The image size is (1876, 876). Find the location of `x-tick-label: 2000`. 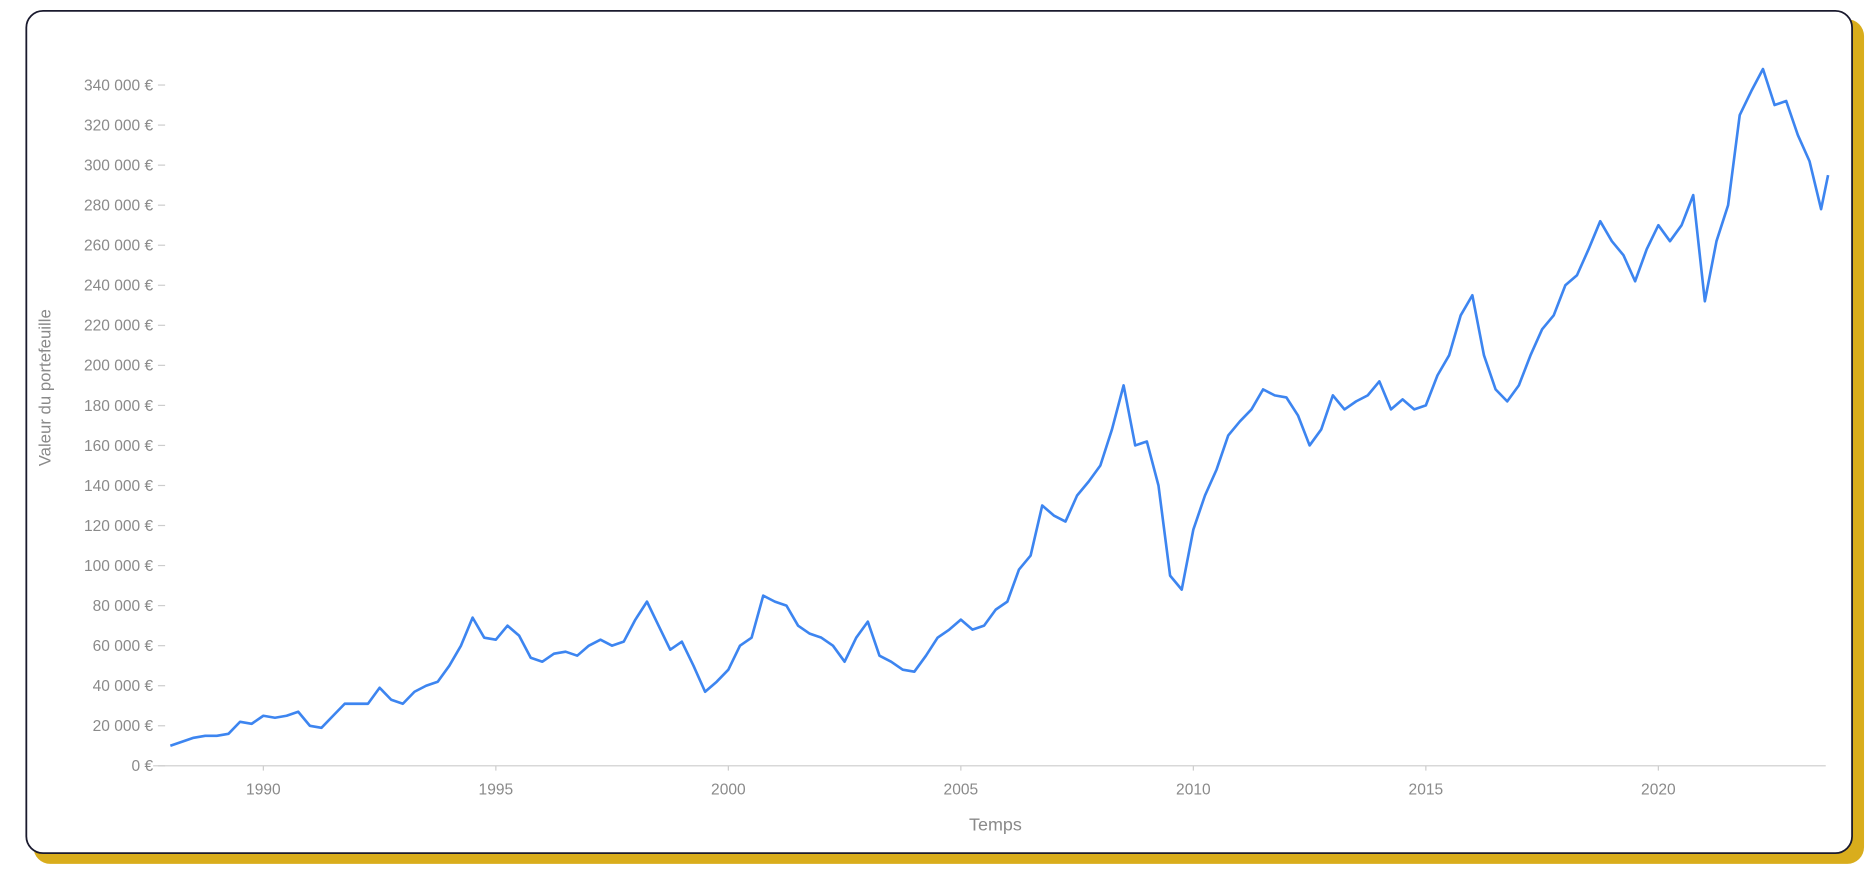

x-tick-label: 2000 is located at coordinates (728, 790).